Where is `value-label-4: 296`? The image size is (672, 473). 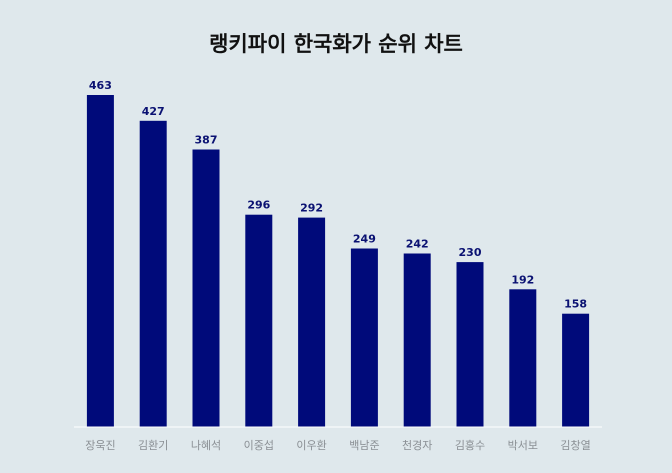
value-label-4: 296 is located at coordinates (258, 205).